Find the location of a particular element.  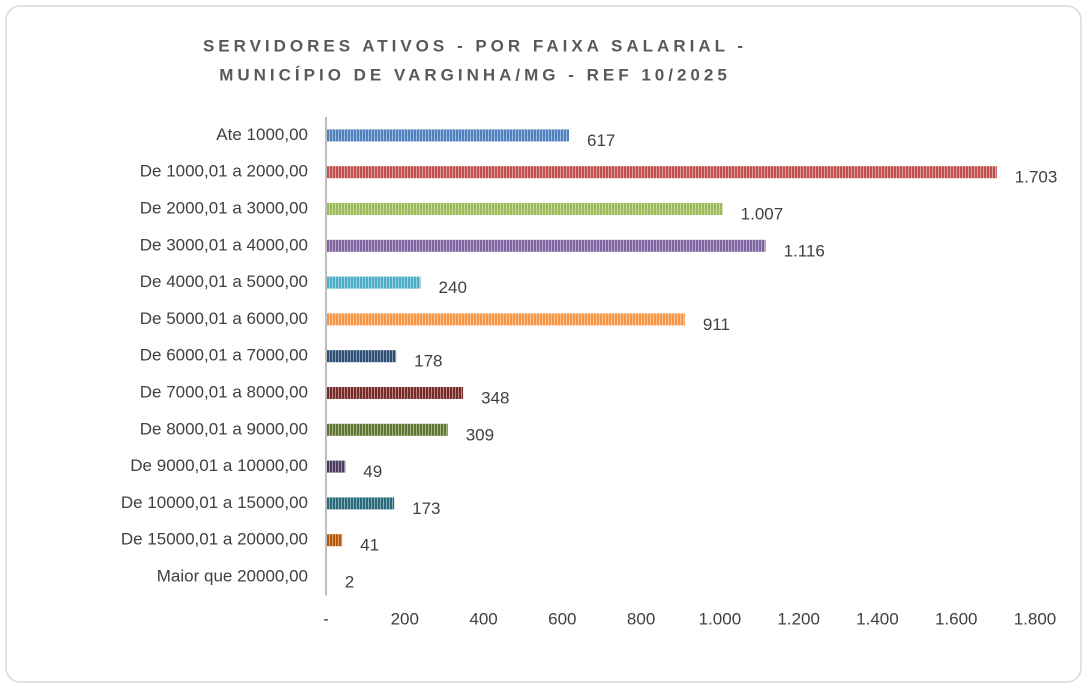

y-tick-label: De 9000,01 a 10000,00 is located at coordinates (219, 465).